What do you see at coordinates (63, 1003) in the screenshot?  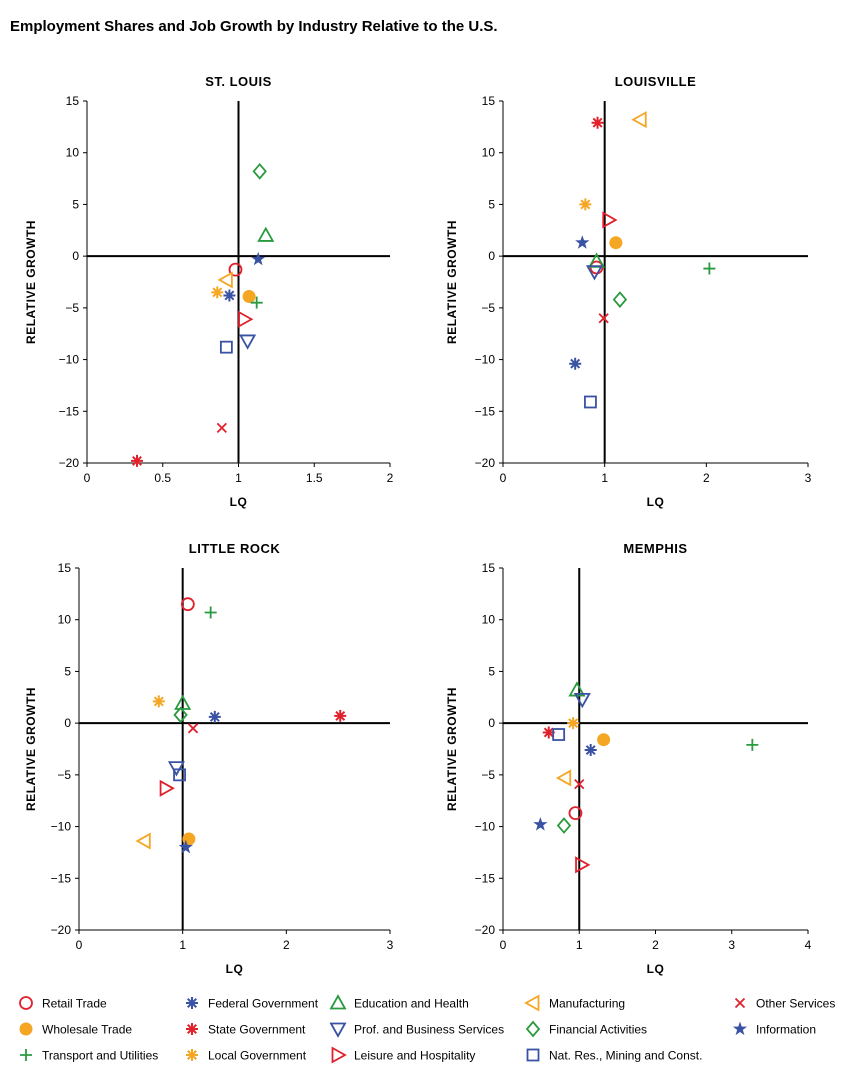 I see `legend-item-retail: Retail Trade` at bounding box center [63, 1003].